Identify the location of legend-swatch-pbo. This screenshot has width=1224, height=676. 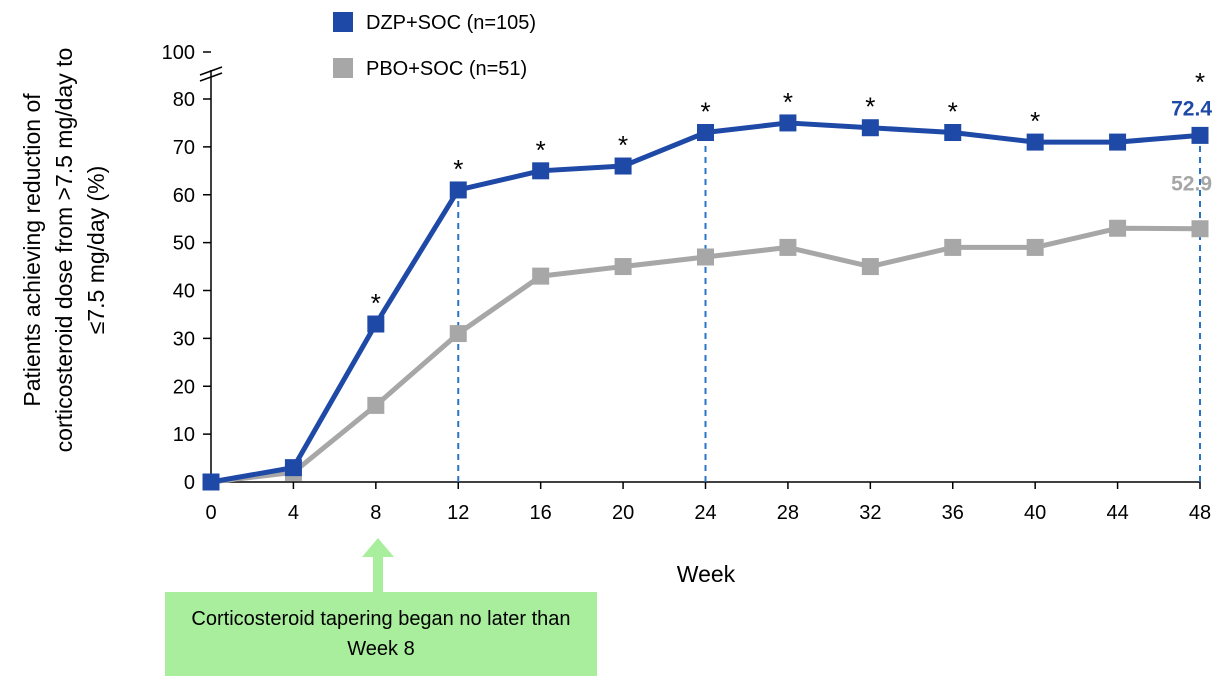
(343, 68).